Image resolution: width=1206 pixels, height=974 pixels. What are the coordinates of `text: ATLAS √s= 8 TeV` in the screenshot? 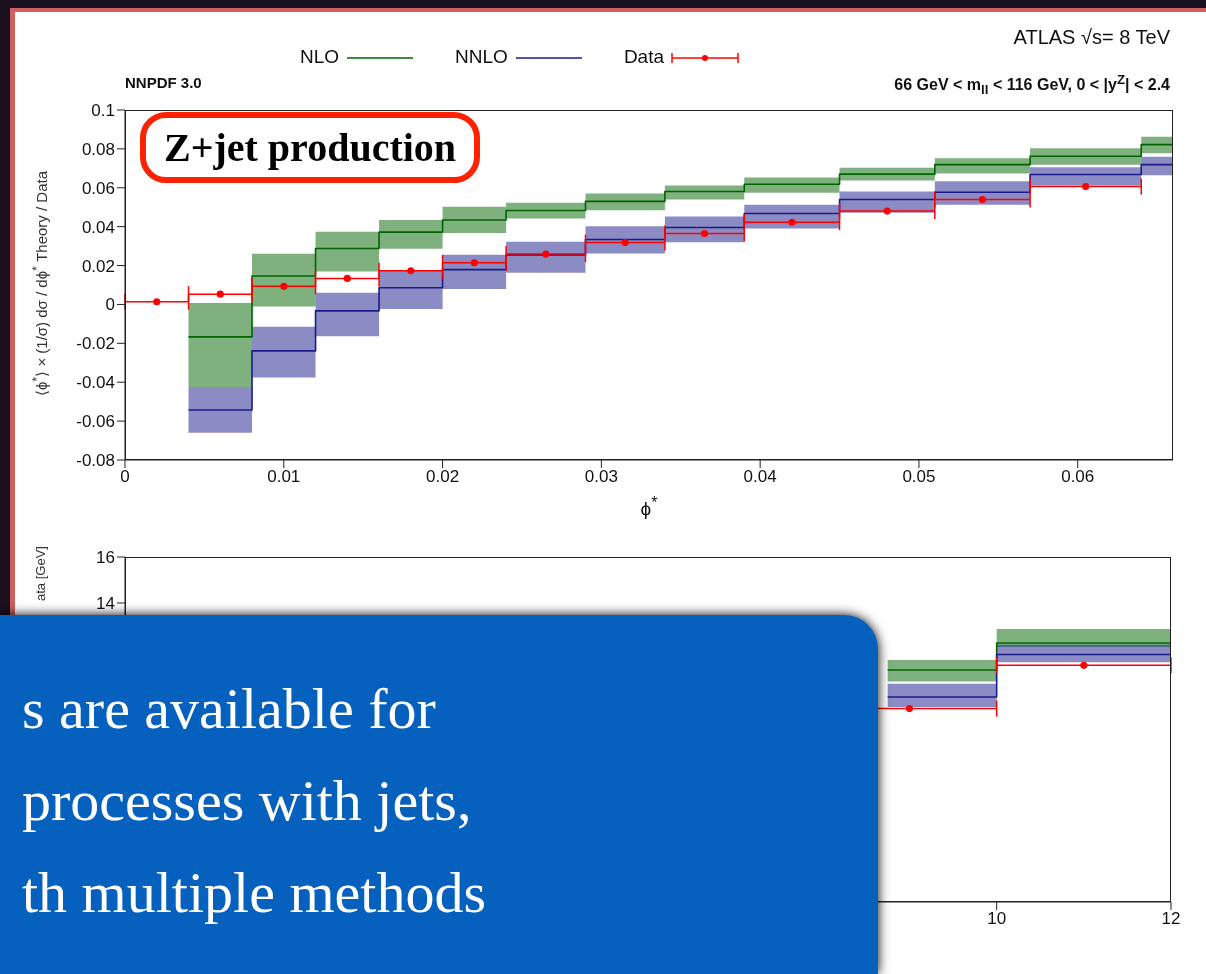 It's located at (1091, 37).